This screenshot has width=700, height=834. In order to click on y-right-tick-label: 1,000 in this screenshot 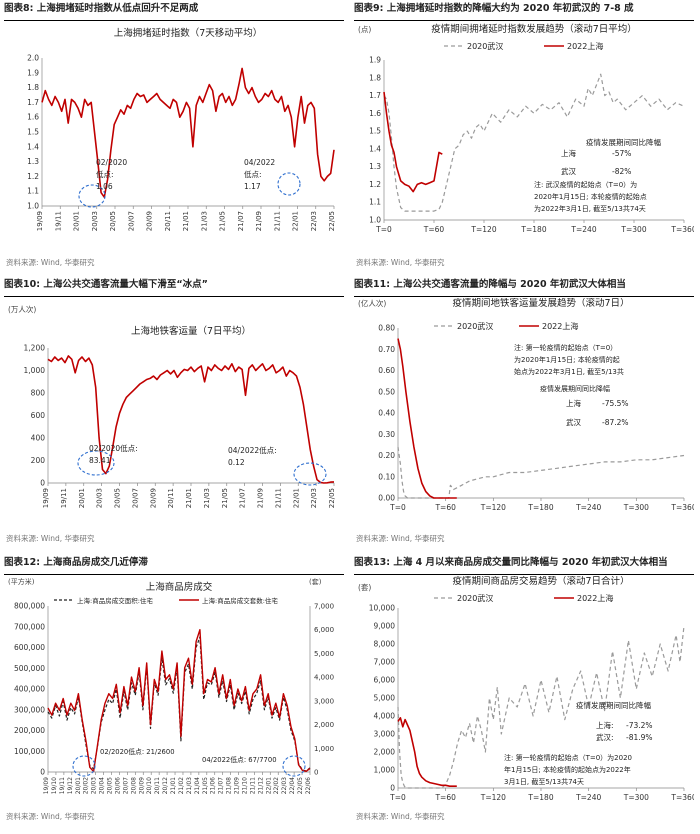, I will do `click(324, 749)`.